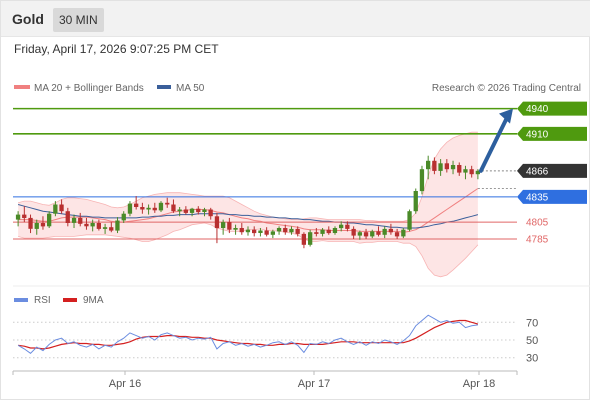  Describe the element at coordinates (125, 384) in the screenshot. I see `x-tick-label: Apr 16` at that location.